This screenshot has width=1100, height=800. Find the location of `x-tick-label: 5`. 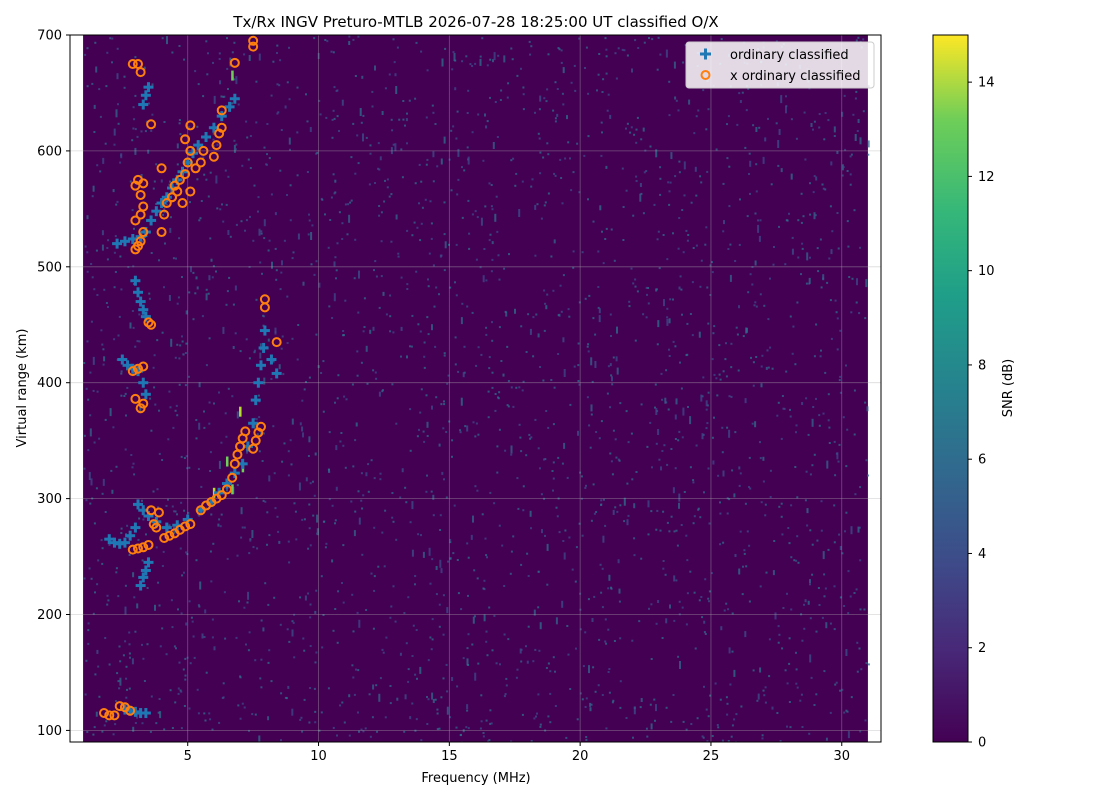

x-tick-label: 5 is located at coordinates (188, 756).